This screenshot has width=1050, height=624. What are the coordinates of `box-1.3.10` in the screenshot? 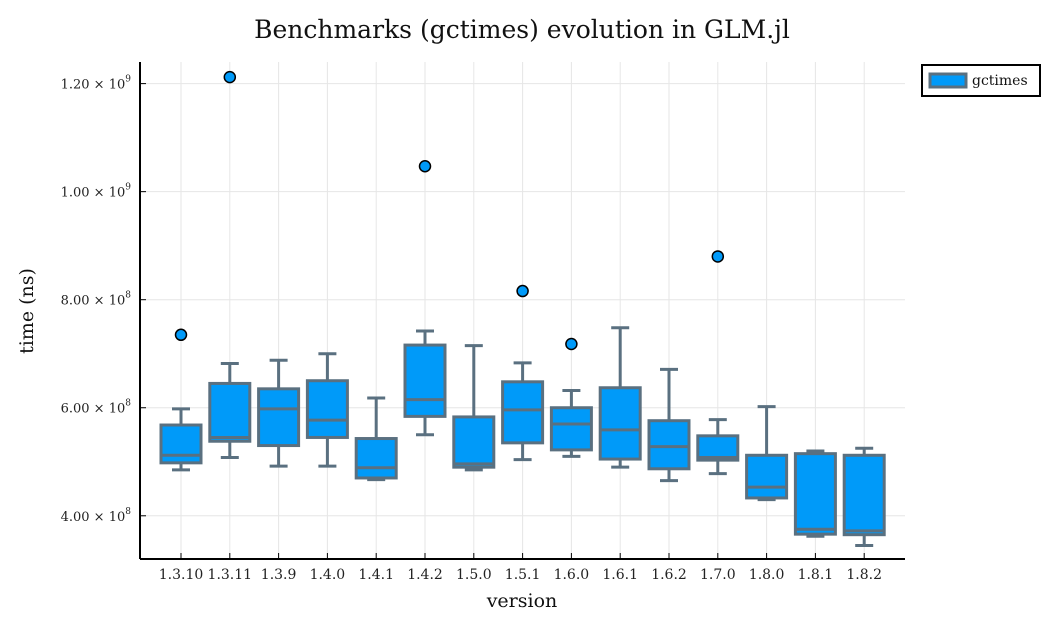 It's located at (181, 400).